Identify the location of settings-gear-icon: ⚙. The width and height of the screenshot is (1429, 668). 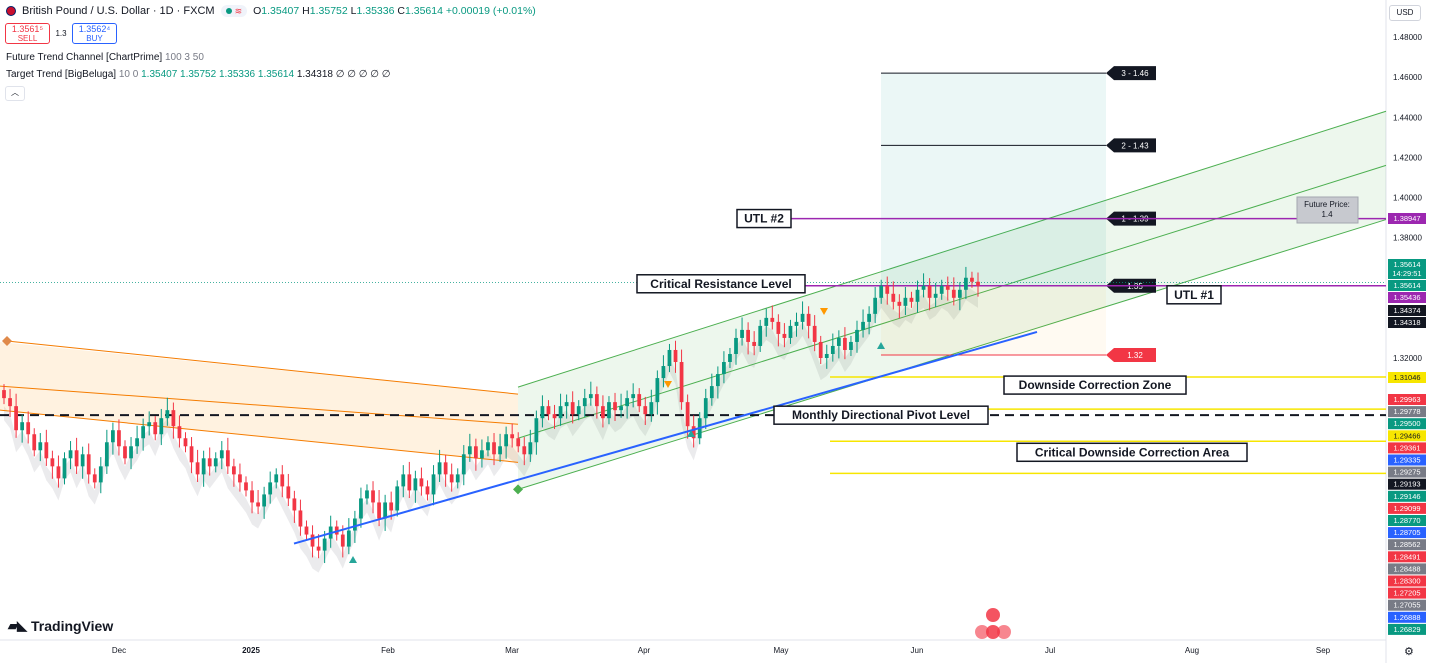
(1409, 652).